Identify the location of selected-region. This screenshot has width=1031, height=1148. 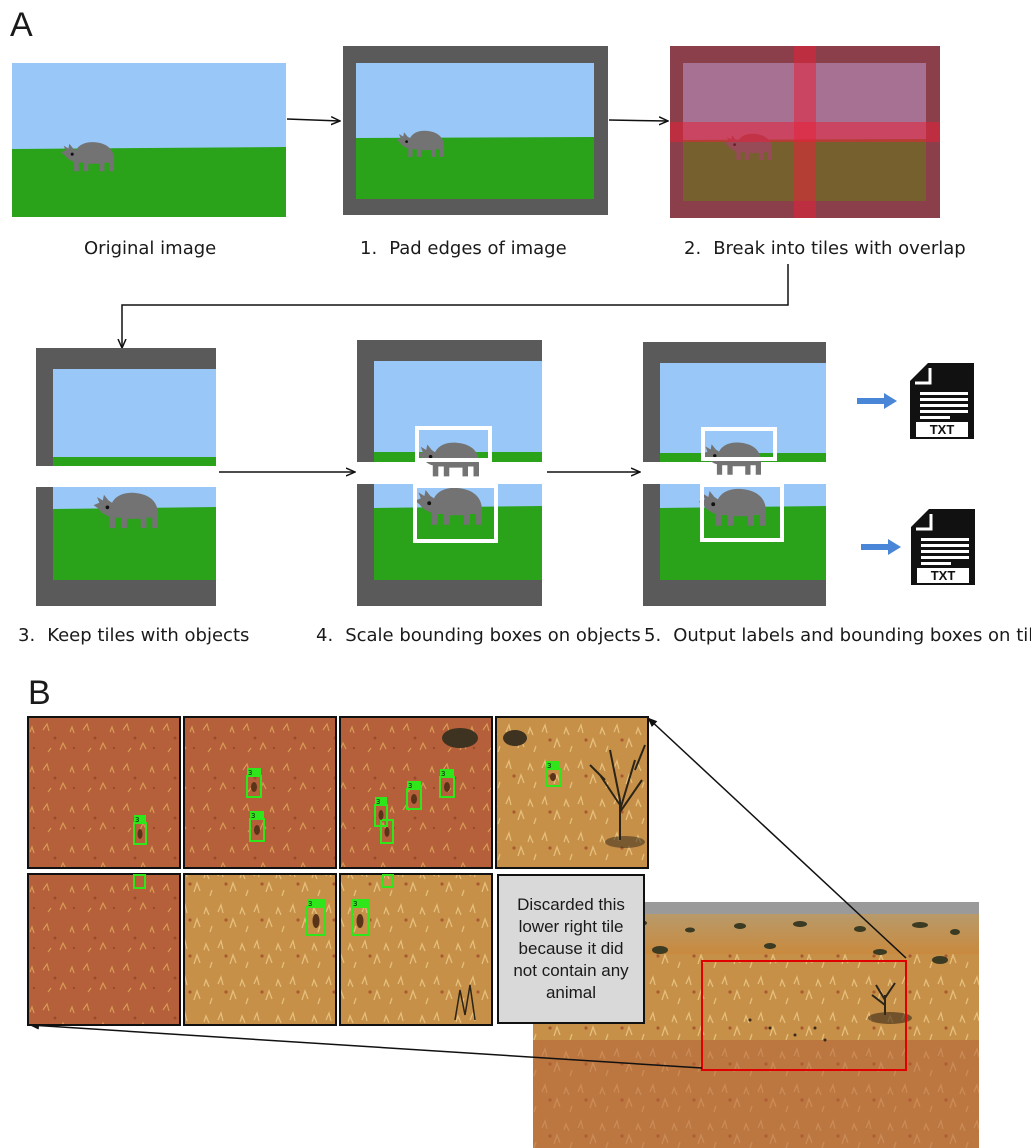
(804, 1015).